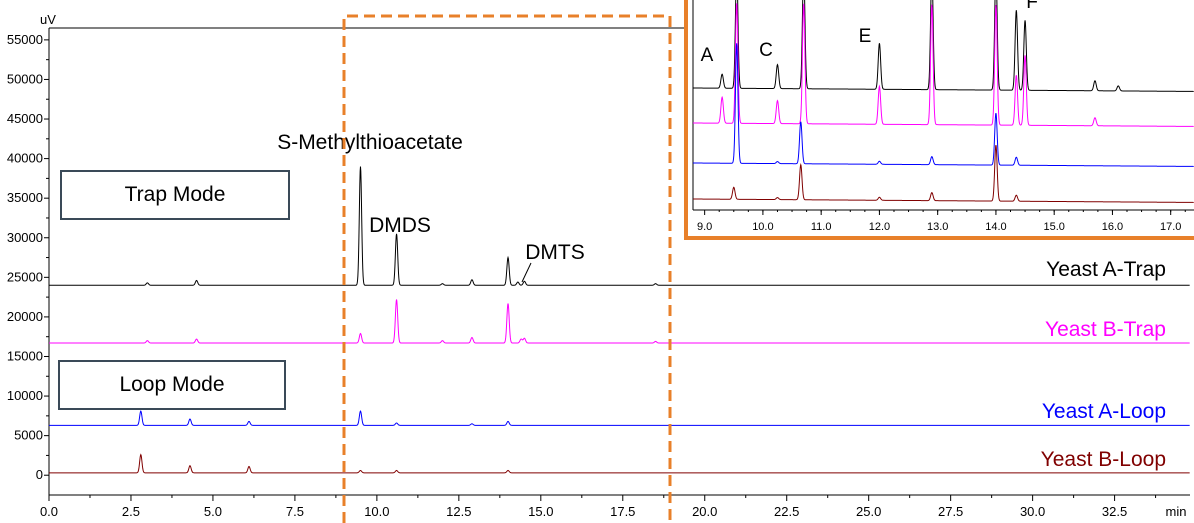 The width and height of the screenshot is (1194, 523). Describe the element at coordinates (704, 227) in the screenshot. I see `inset-x-tick-label: 9.0` at that location.